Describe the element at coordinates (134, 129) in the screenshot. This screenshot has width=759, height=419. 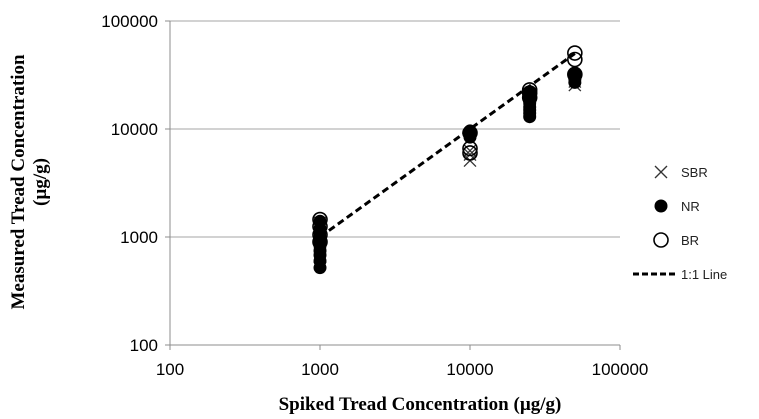
I see `y-tick-label: 10000` at that location.